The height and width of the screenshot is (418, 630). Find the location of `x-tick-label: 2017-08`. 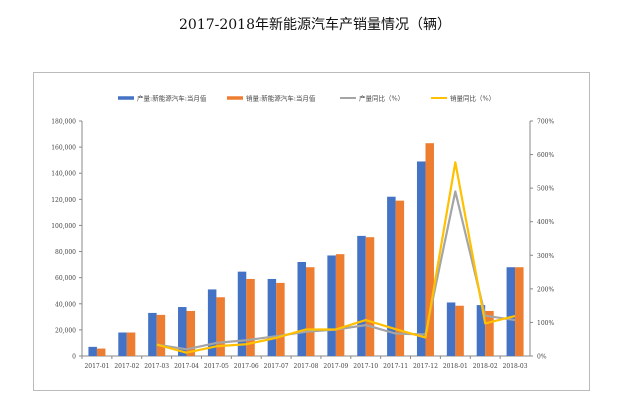

x-tick-label: 2017-08 is located at coordinates (306, 366).